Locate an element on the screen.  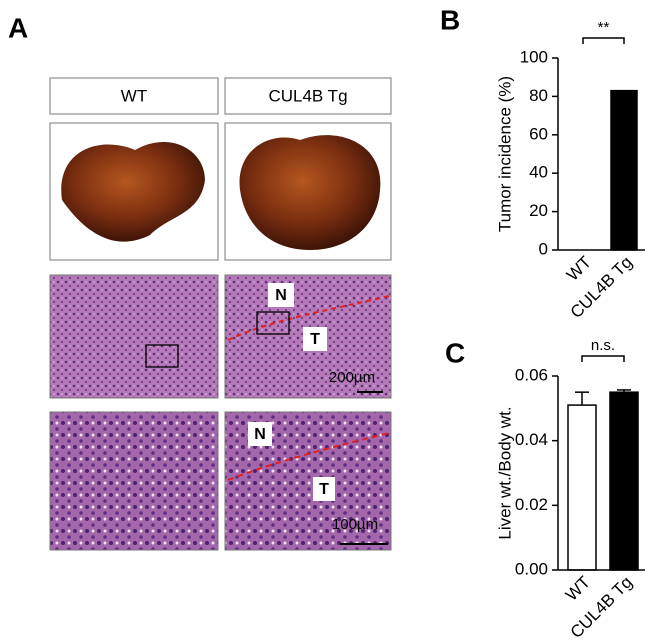
significance: n.s. is located at coordinates (603, 345).